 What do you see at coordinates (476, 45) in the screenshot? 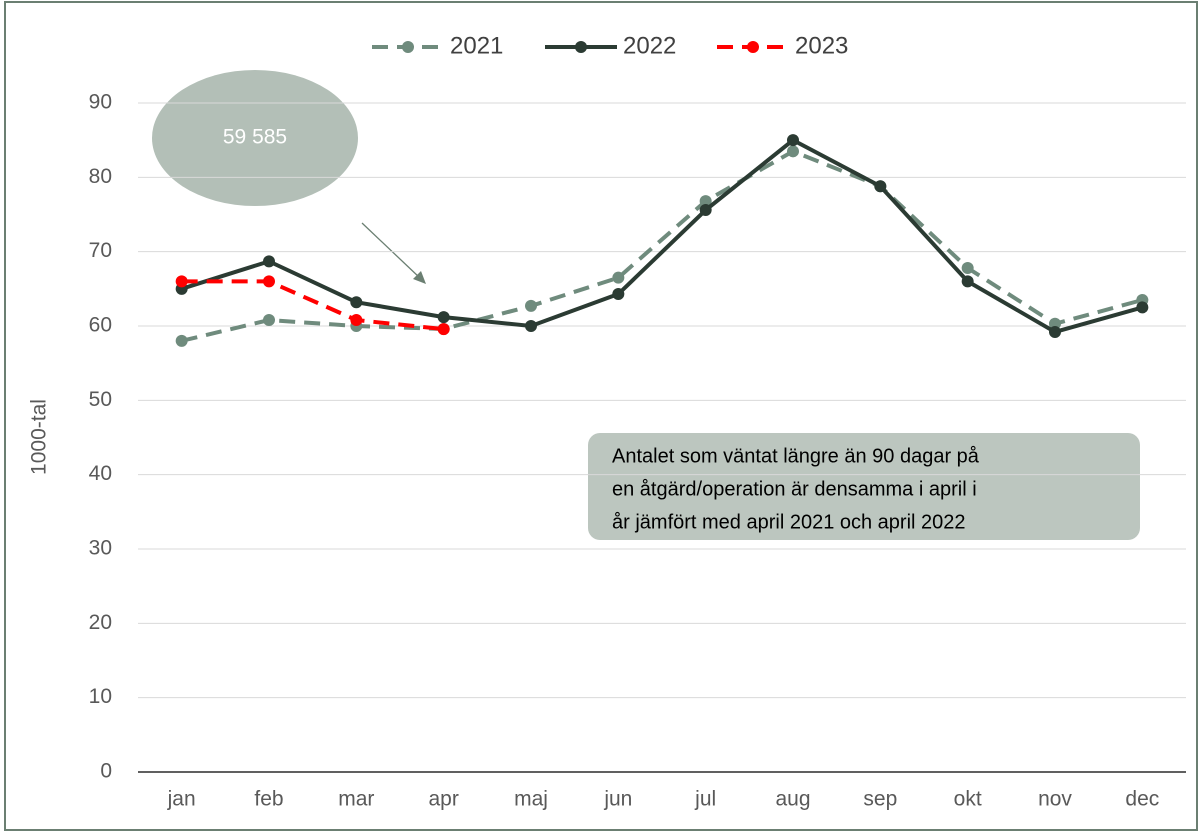
I see `legend-label: 2021` at bounding box center [476, 45].